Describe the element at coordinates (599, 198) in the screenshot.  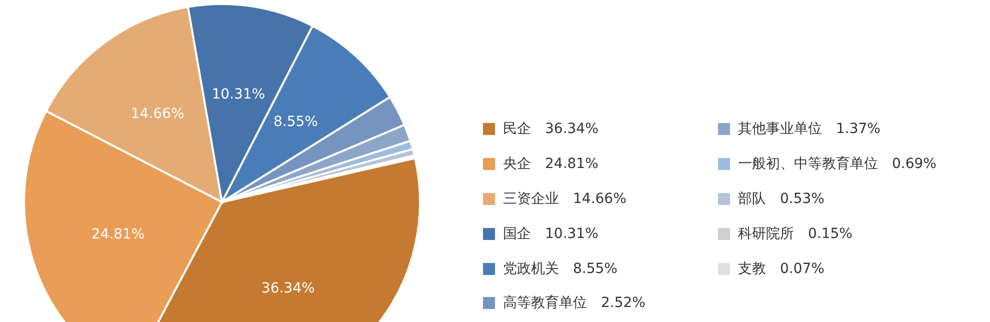
I see `text: 14.66%` at that location.